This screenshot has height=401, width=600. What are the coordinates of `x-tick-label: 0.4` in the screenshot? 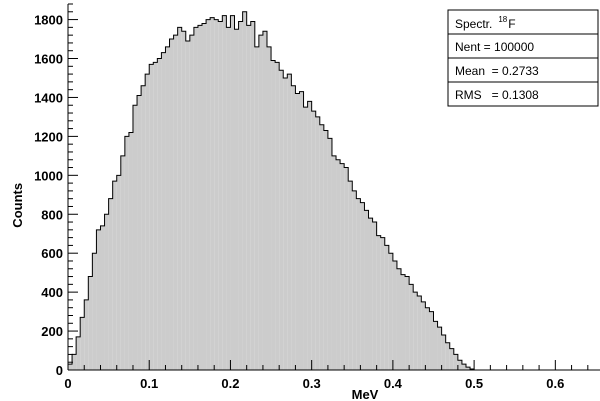 It's located at (393, 383).